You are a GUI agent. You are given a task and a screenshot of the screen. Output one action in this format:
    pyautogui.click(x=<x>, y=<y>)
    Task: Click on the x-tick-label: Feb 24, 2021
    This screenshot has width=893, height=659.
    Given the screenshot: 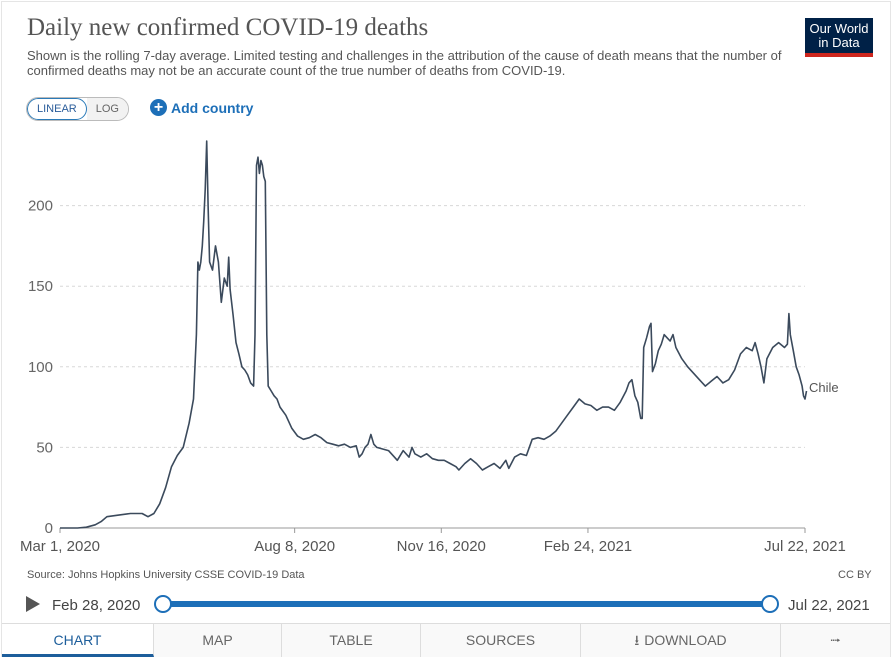 What is the action you would take?
    pyautogui.click(x=588, y=546)
    